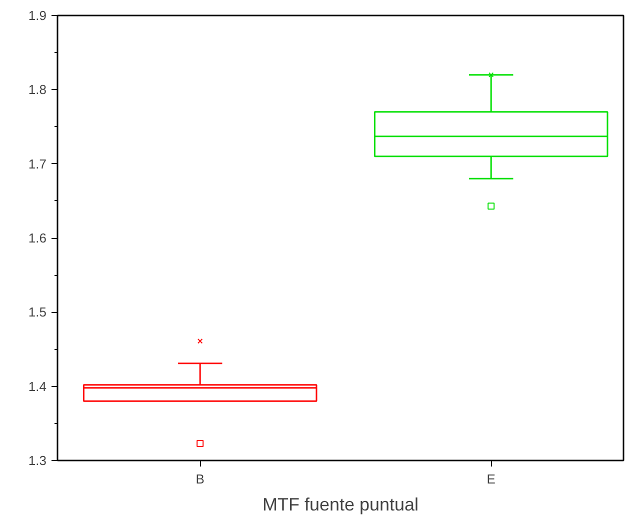 The width and height of the screenshot is (626, 531). What do you see at coordinates (491, 479) in the screenshot?
I see `x-tick-label: E` at bounding box center [491, 479].